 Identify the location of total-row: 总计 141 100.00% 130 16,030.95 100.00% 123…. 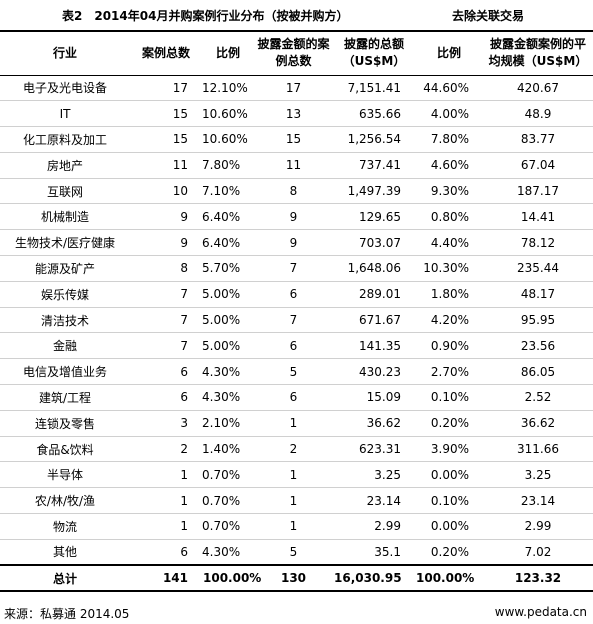
(296, 578).